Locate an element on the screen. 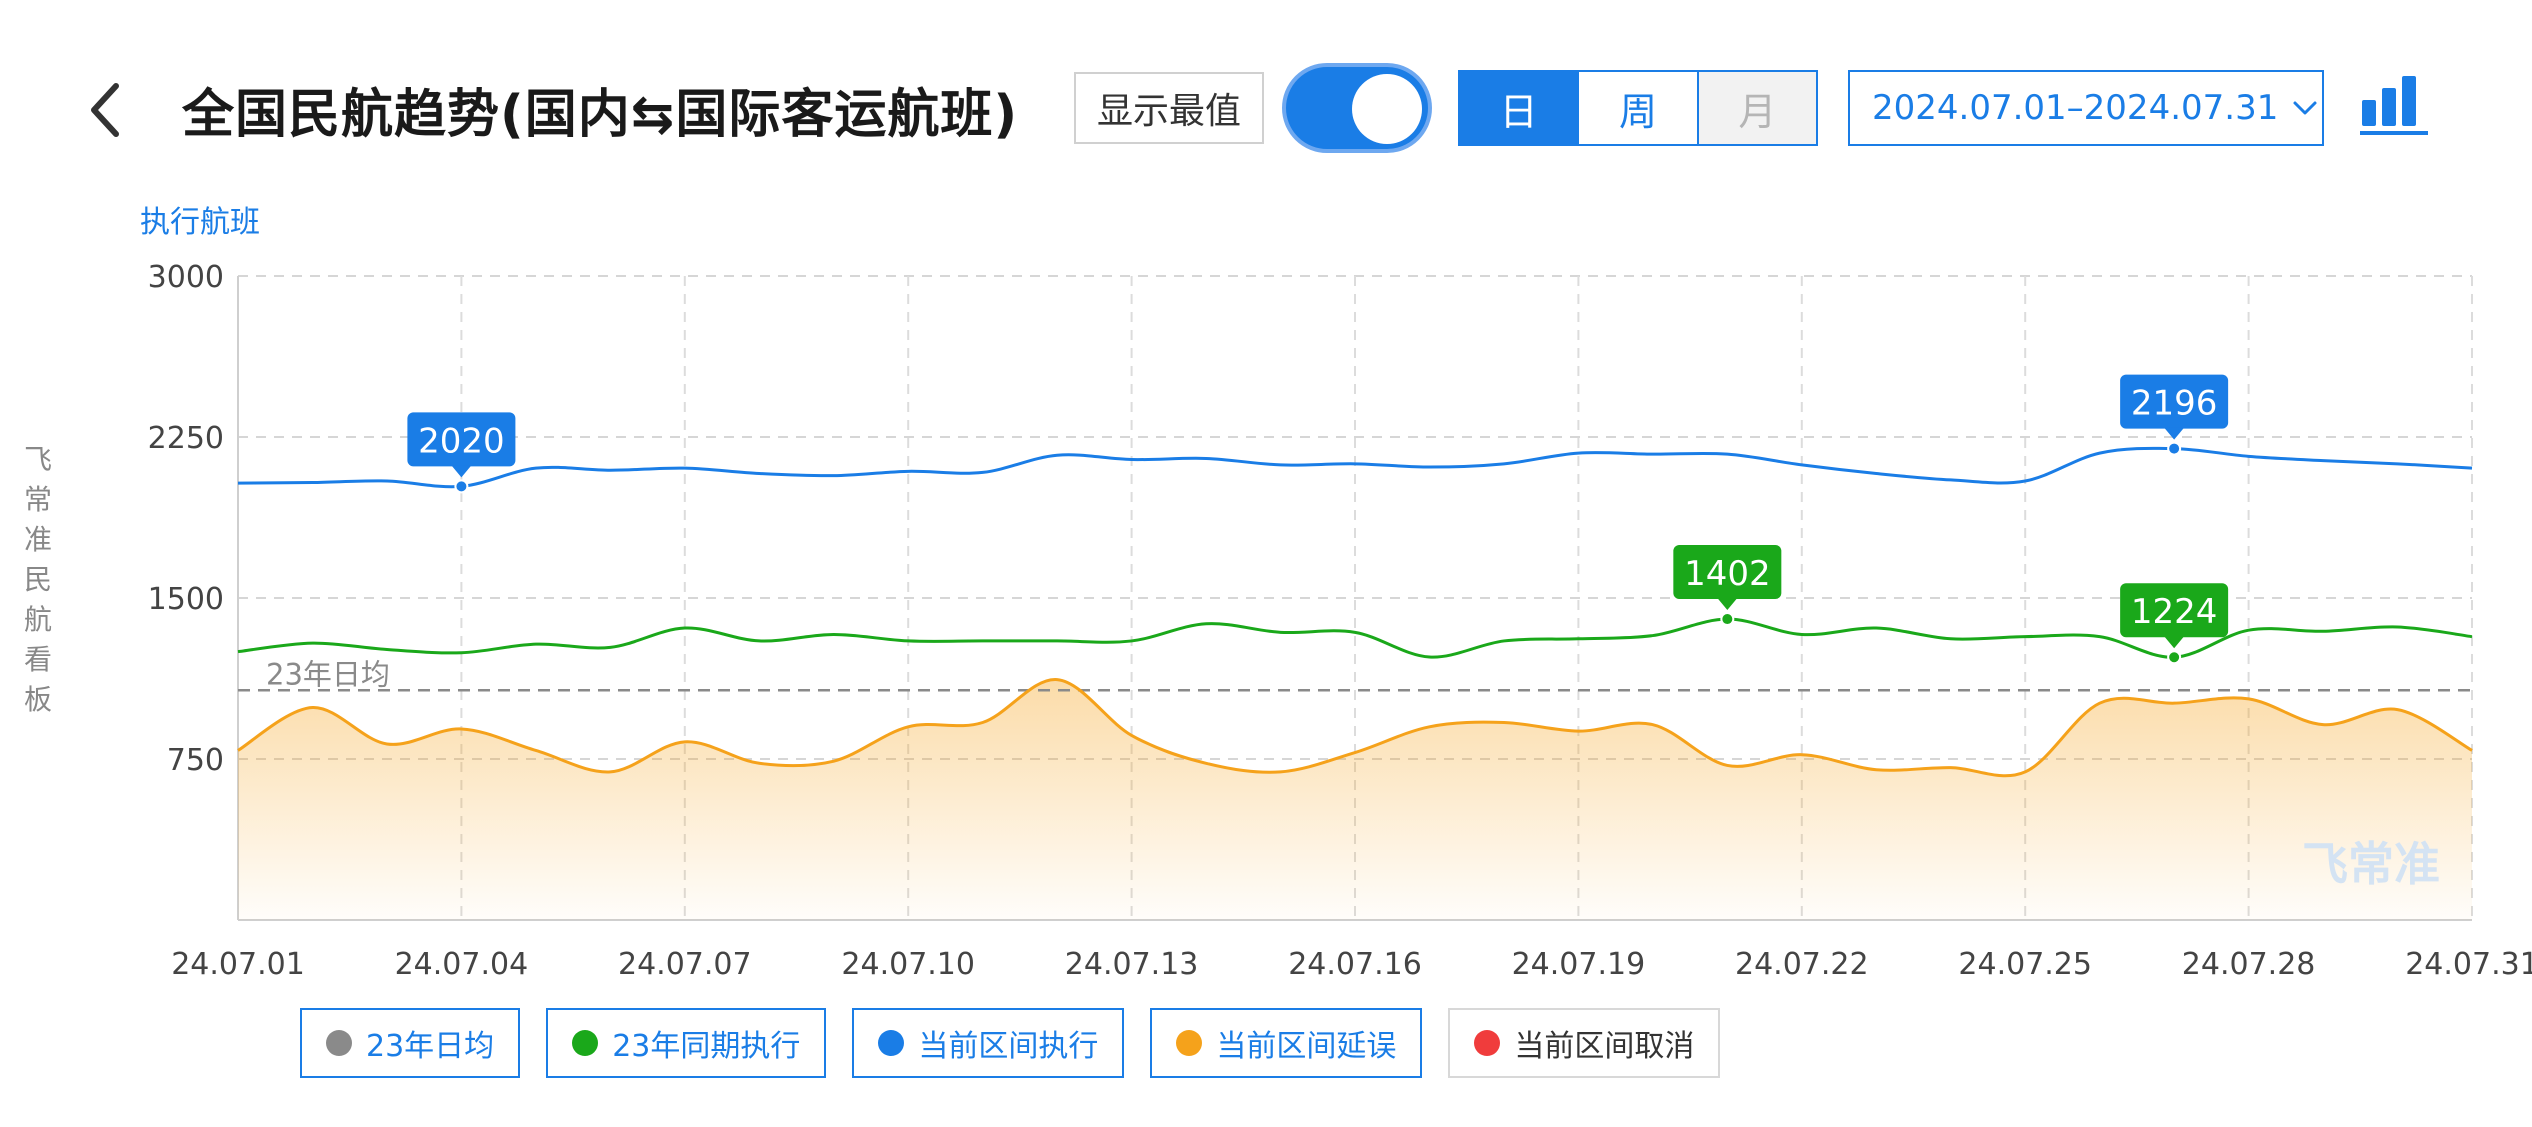 Image resolution: width=2532 pixels, height=1127 pixels. legend-label: 23年同期执行 is located at coordinates (706, 1046).